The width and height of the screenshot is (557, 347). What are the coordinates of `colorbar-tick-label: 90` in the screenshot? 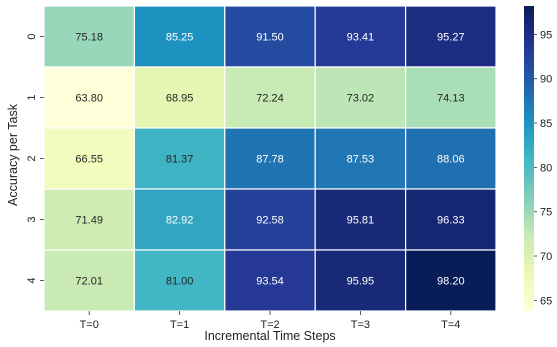 It's located at (546, 80).